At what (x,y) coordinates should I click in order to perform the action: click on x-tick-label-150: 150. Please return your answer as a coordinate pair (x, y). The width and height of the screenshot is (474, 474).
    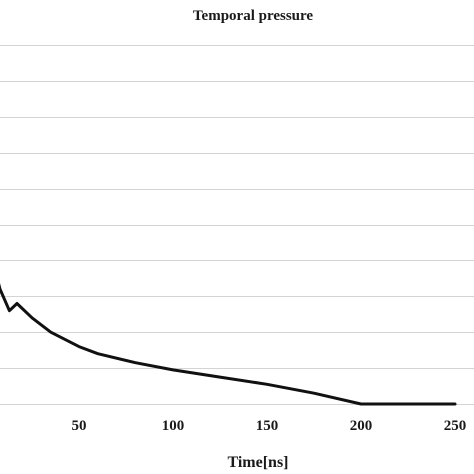
    Looking at the image, I should click on (267, 426).